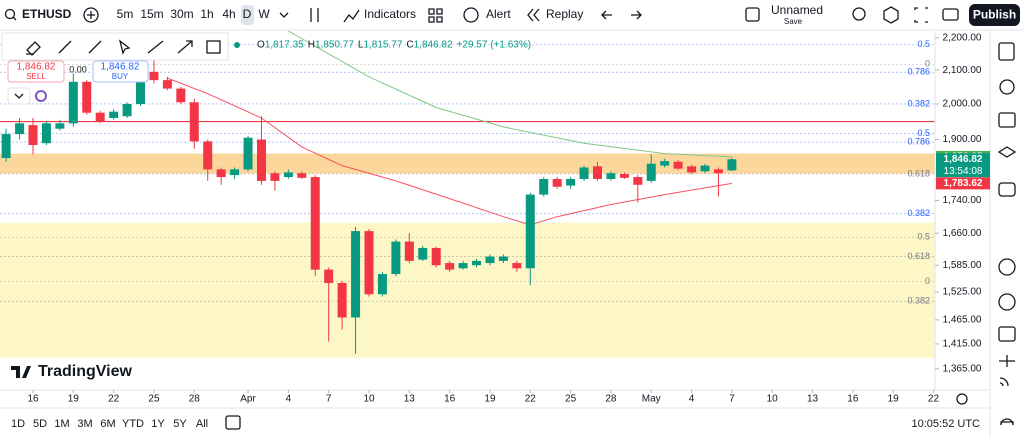 Image resolution: width=1024 pixels, height=437 pixels. I want to click on sell-label: SELL, so click(36, 76).